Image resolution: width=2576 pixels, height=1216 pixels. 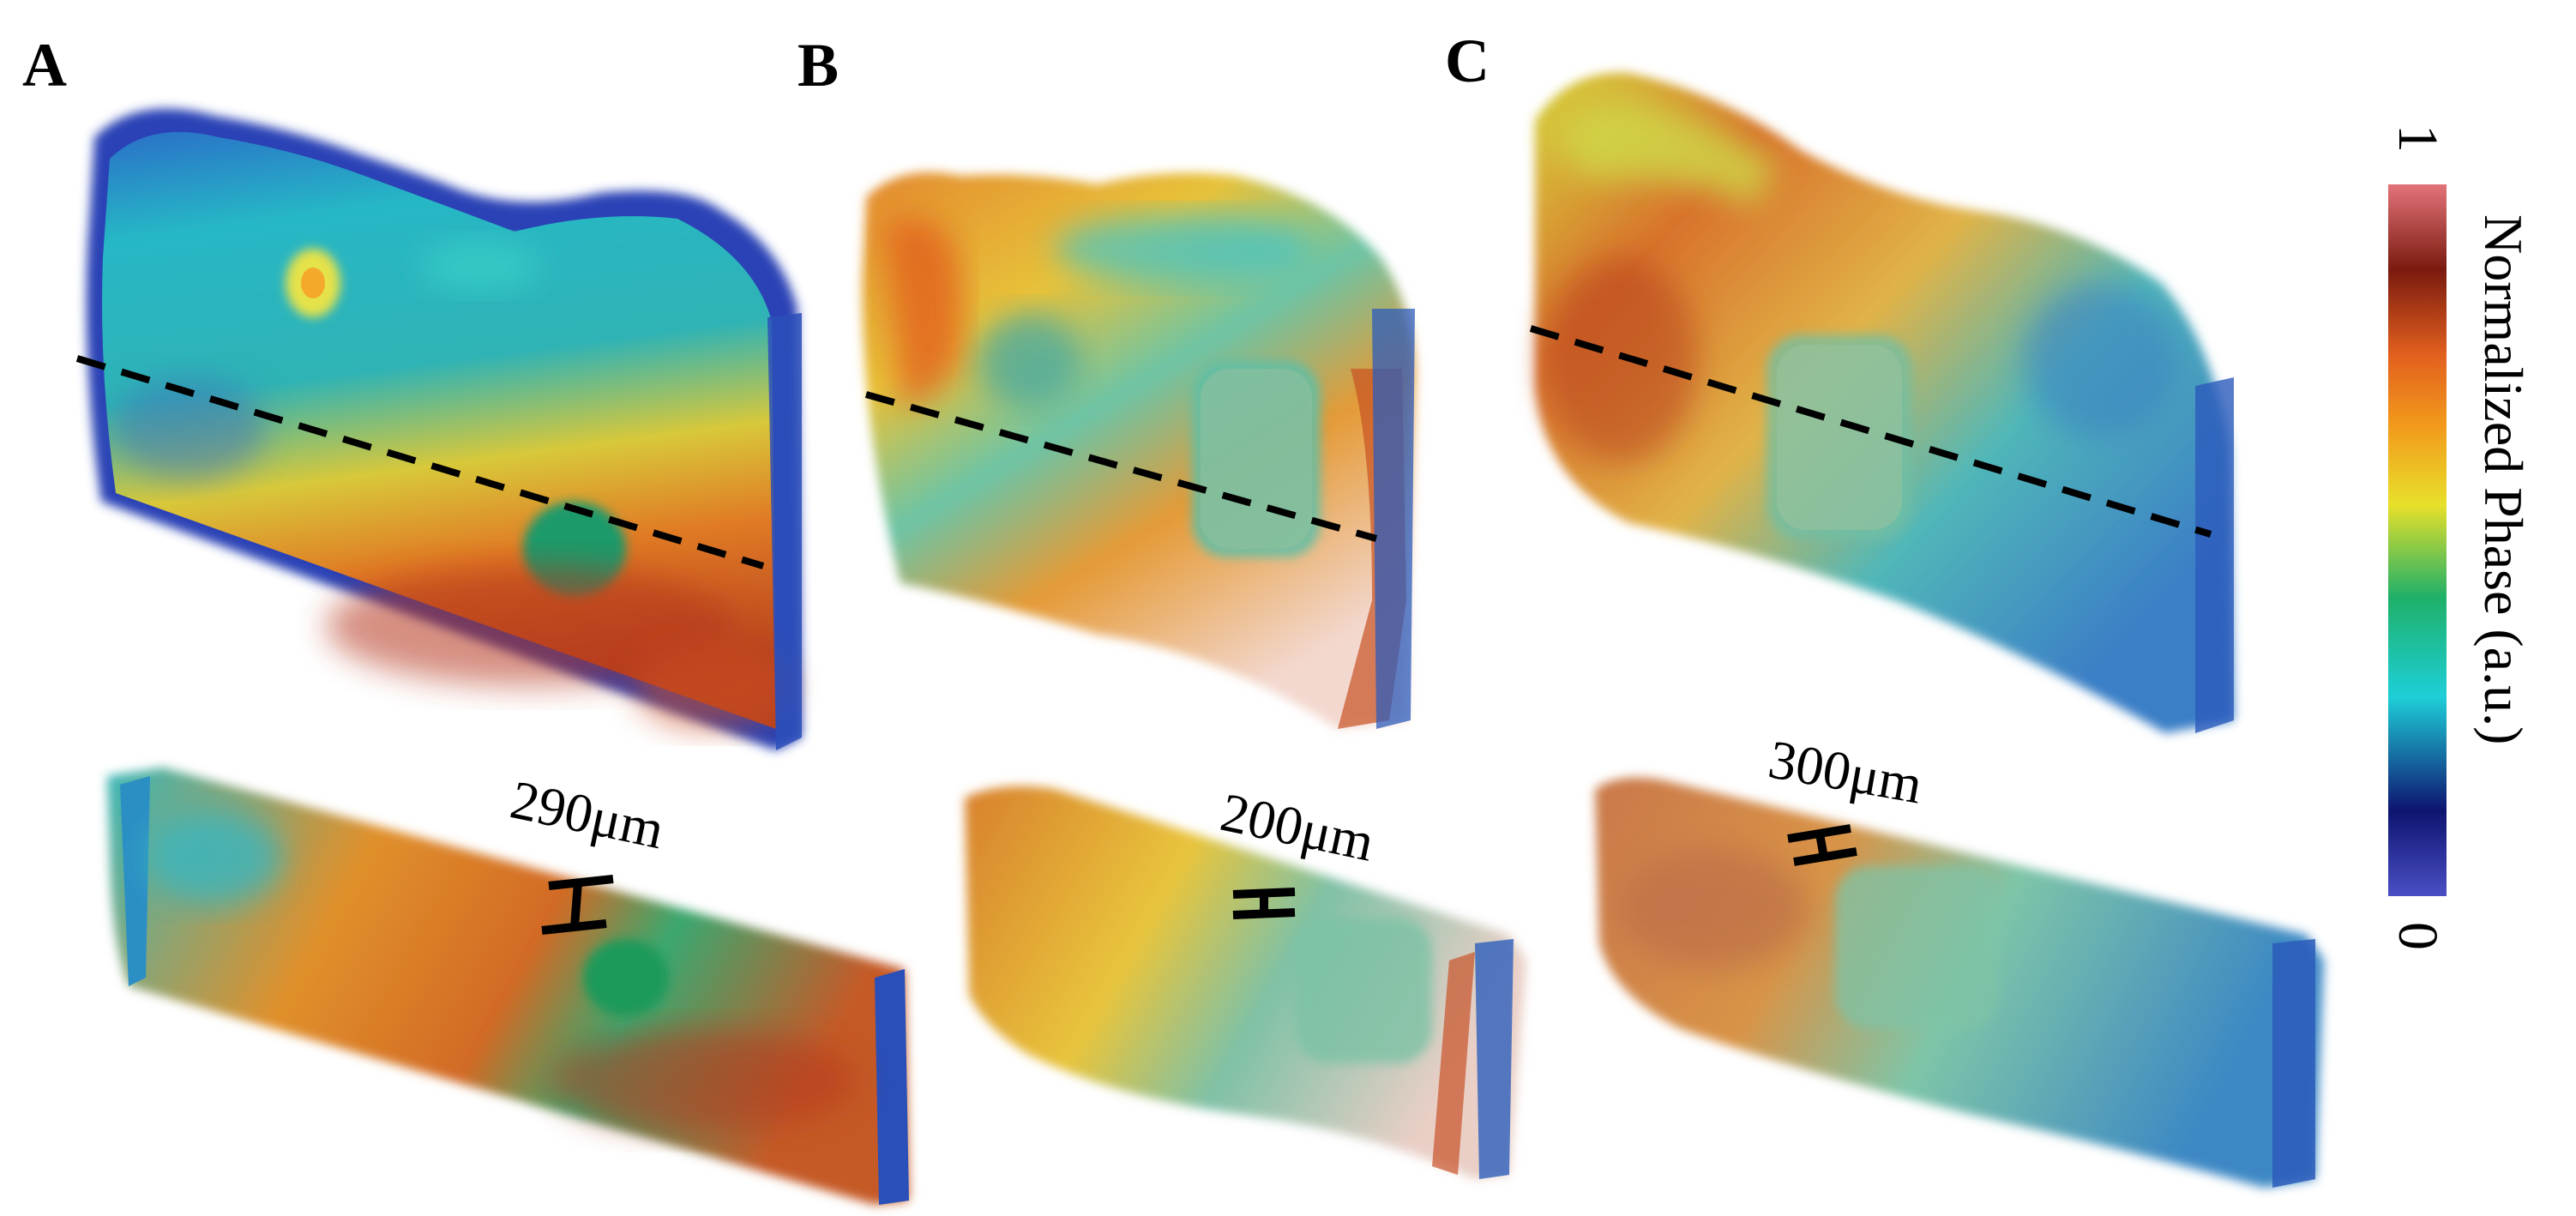 I want to click on cut-line-c, so click(x=1870, y=432).